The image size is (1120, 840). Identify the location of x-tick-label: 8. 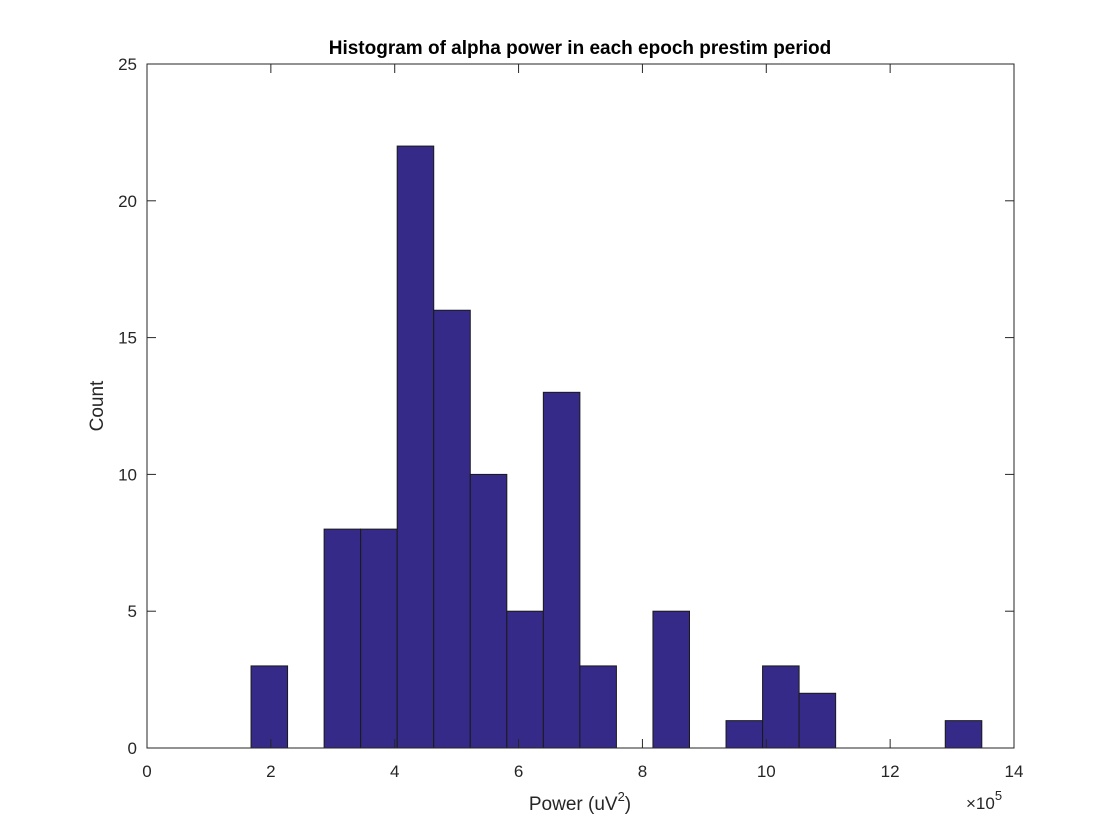
(642, 771).